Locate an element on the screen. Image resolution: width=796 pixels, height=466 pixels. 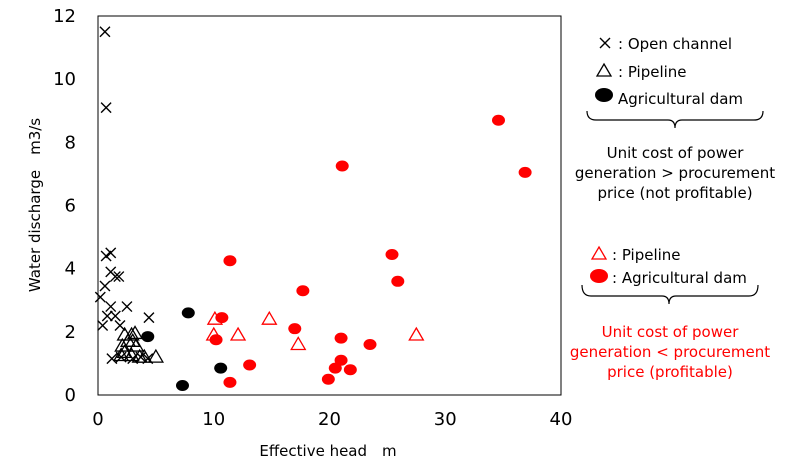
brace-red is located at coordinates (670, 294).